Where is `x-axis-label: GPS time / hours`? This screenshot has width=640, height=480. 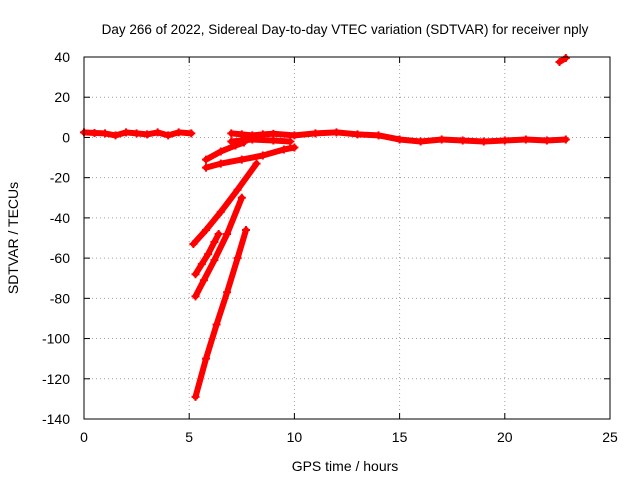 x-axis-label: GPS time / hours is located at coordinates (345, 466).